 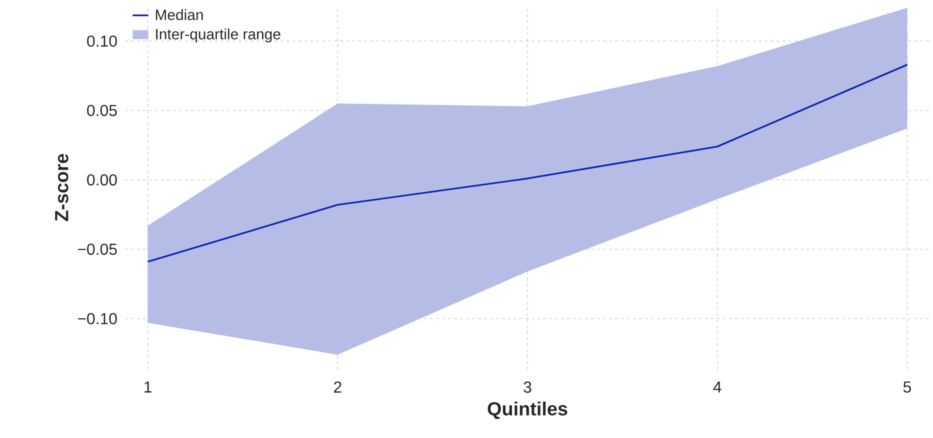 I want to click on x-tick-label: 1, so click(x=148, y=386).